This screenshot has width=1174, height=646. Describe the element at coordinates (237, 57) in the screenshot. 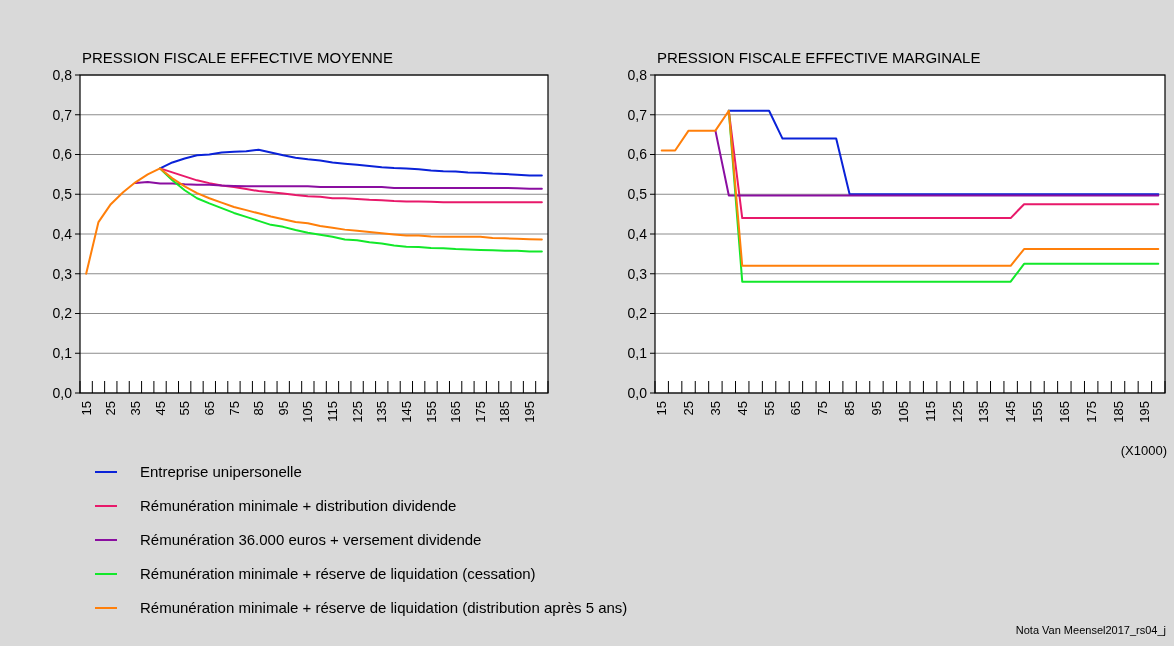

I see `chart-title: PRESSION FISCALE EFFECTIVE MOYENNE` at that location.